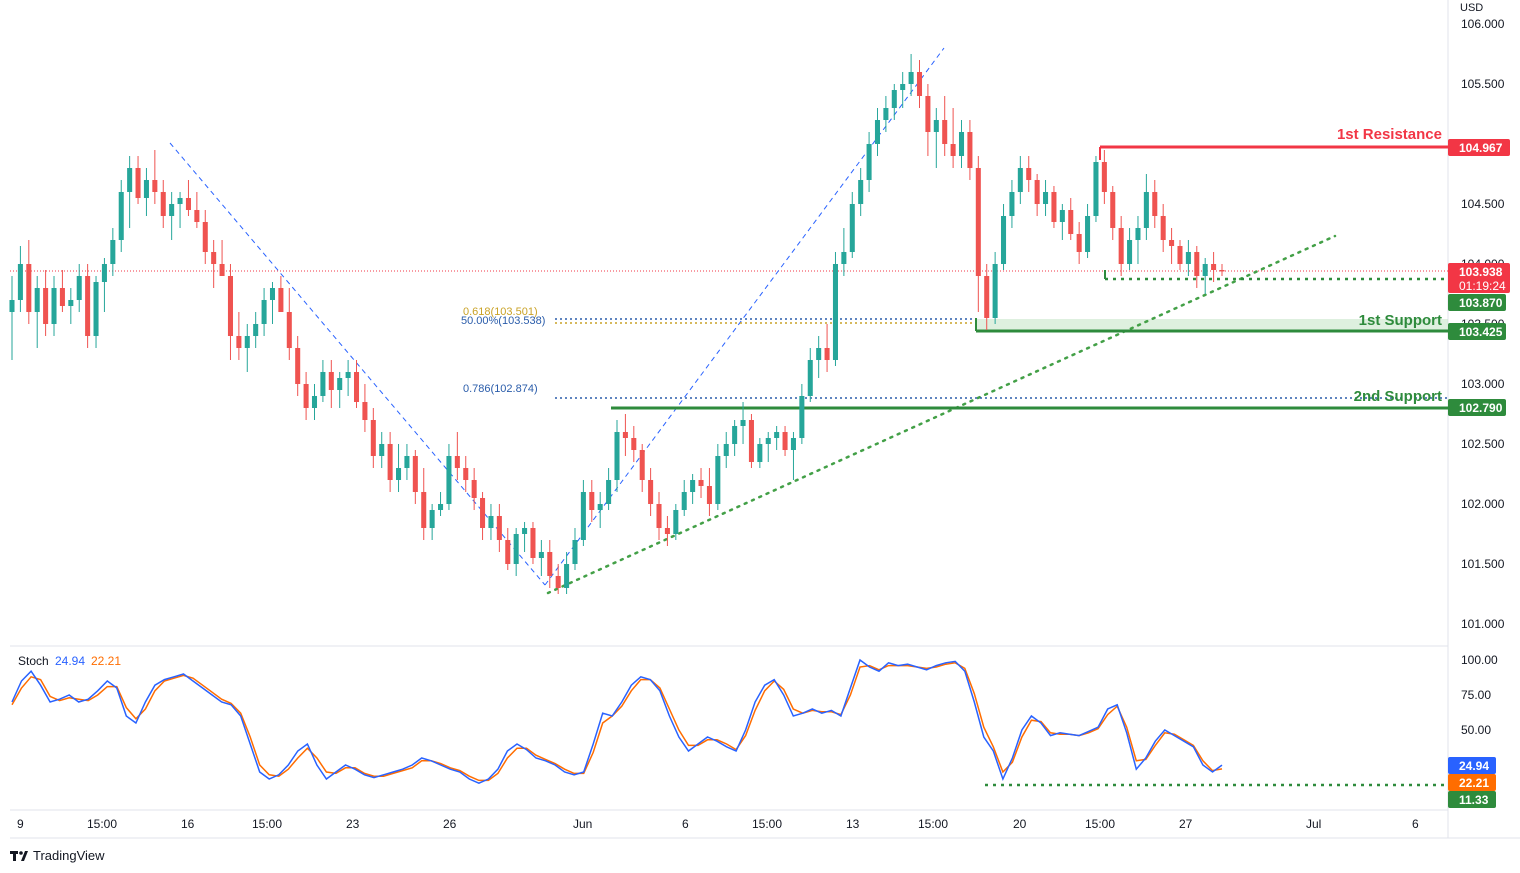 This screenshot has height=873, width=1520. I want to click on stoch-k-line, so click(617, 721).